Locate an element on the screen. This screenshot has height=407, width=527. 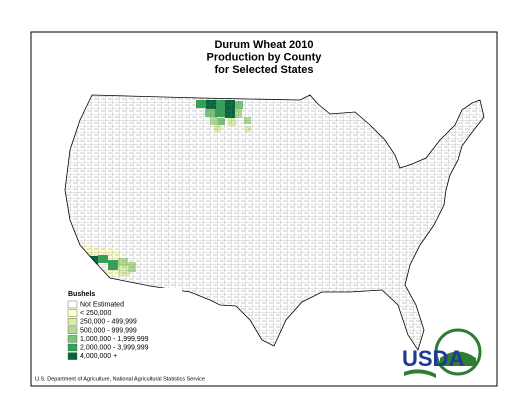
legend-label: 2,000,000 - 3,999,999 is located at coordinates (114, 348).